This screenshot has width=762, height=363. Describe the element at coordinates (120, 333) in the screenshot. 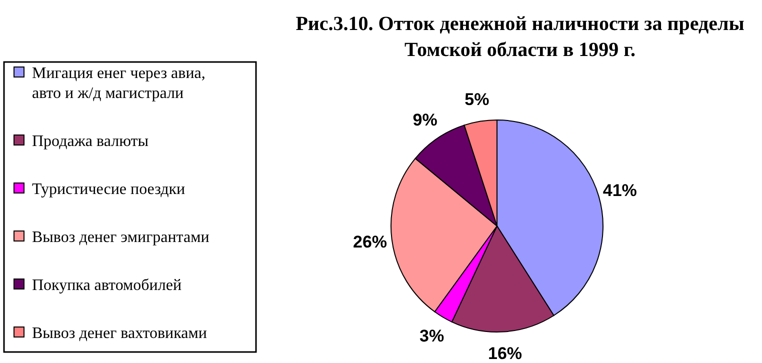

I see `legend-label: Вывоз денег вахтовиками` at that location.